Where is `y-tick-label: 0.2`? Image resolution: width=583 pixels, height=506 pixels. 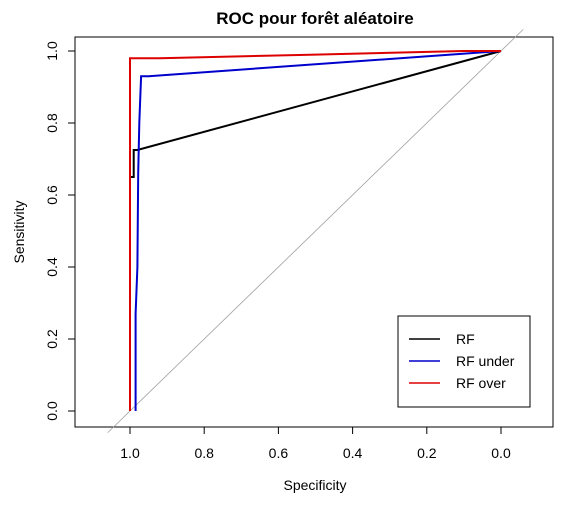
y-tick-label: 0.2 is located at coordinates (52, 339).